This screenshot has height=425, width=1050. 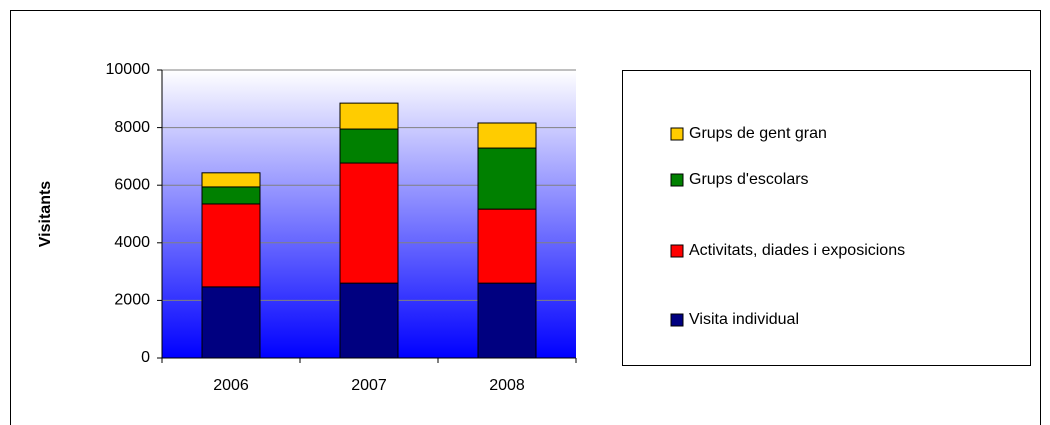 What do you see at coordinates (132, 127) in the screenshot?
I see `y-tick-label: 8000` at bounding box center [132, 127].